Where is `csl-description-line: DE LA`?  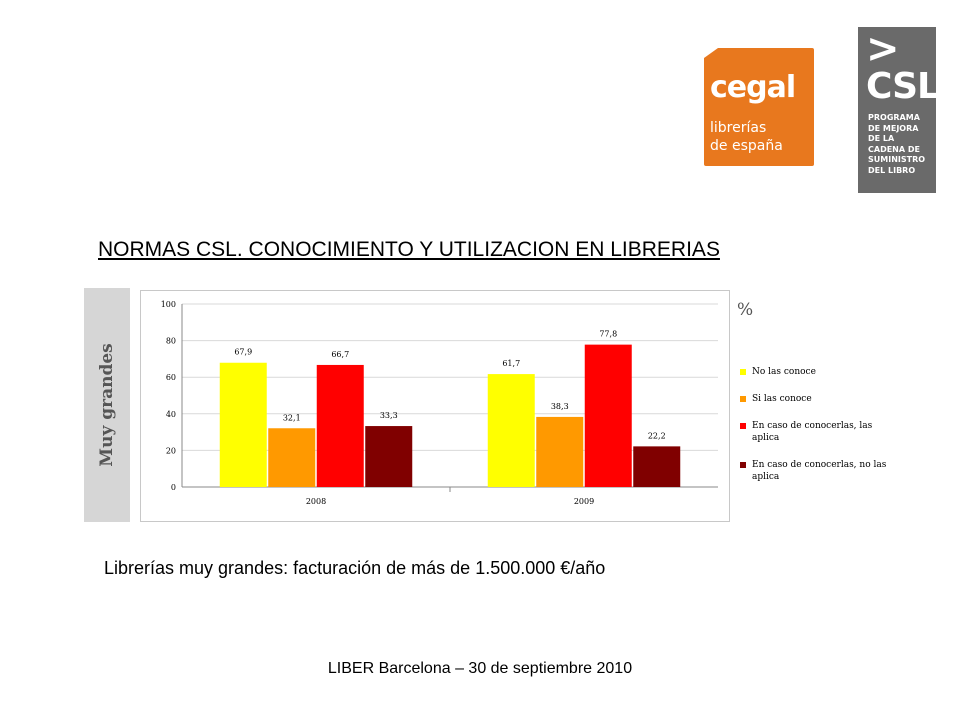 csl-description-line: DE LA is located at coordinates (881, 138).